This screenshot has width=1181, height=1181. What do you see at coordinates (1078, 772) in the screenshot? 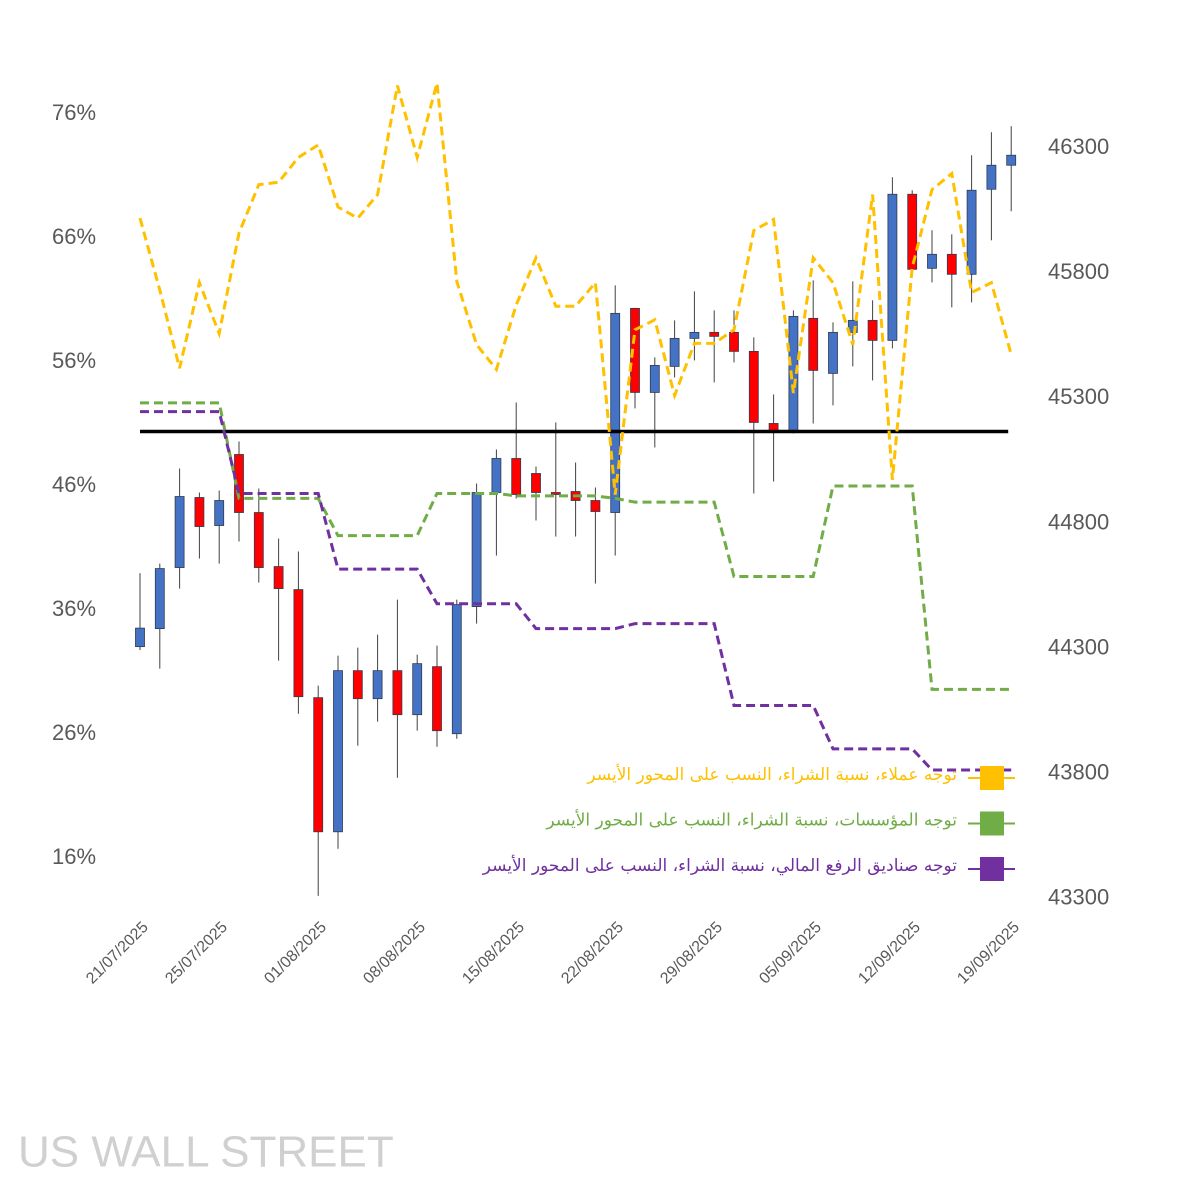
I see `y2-tick-label: 43800` at bounding box center [1078, 772].